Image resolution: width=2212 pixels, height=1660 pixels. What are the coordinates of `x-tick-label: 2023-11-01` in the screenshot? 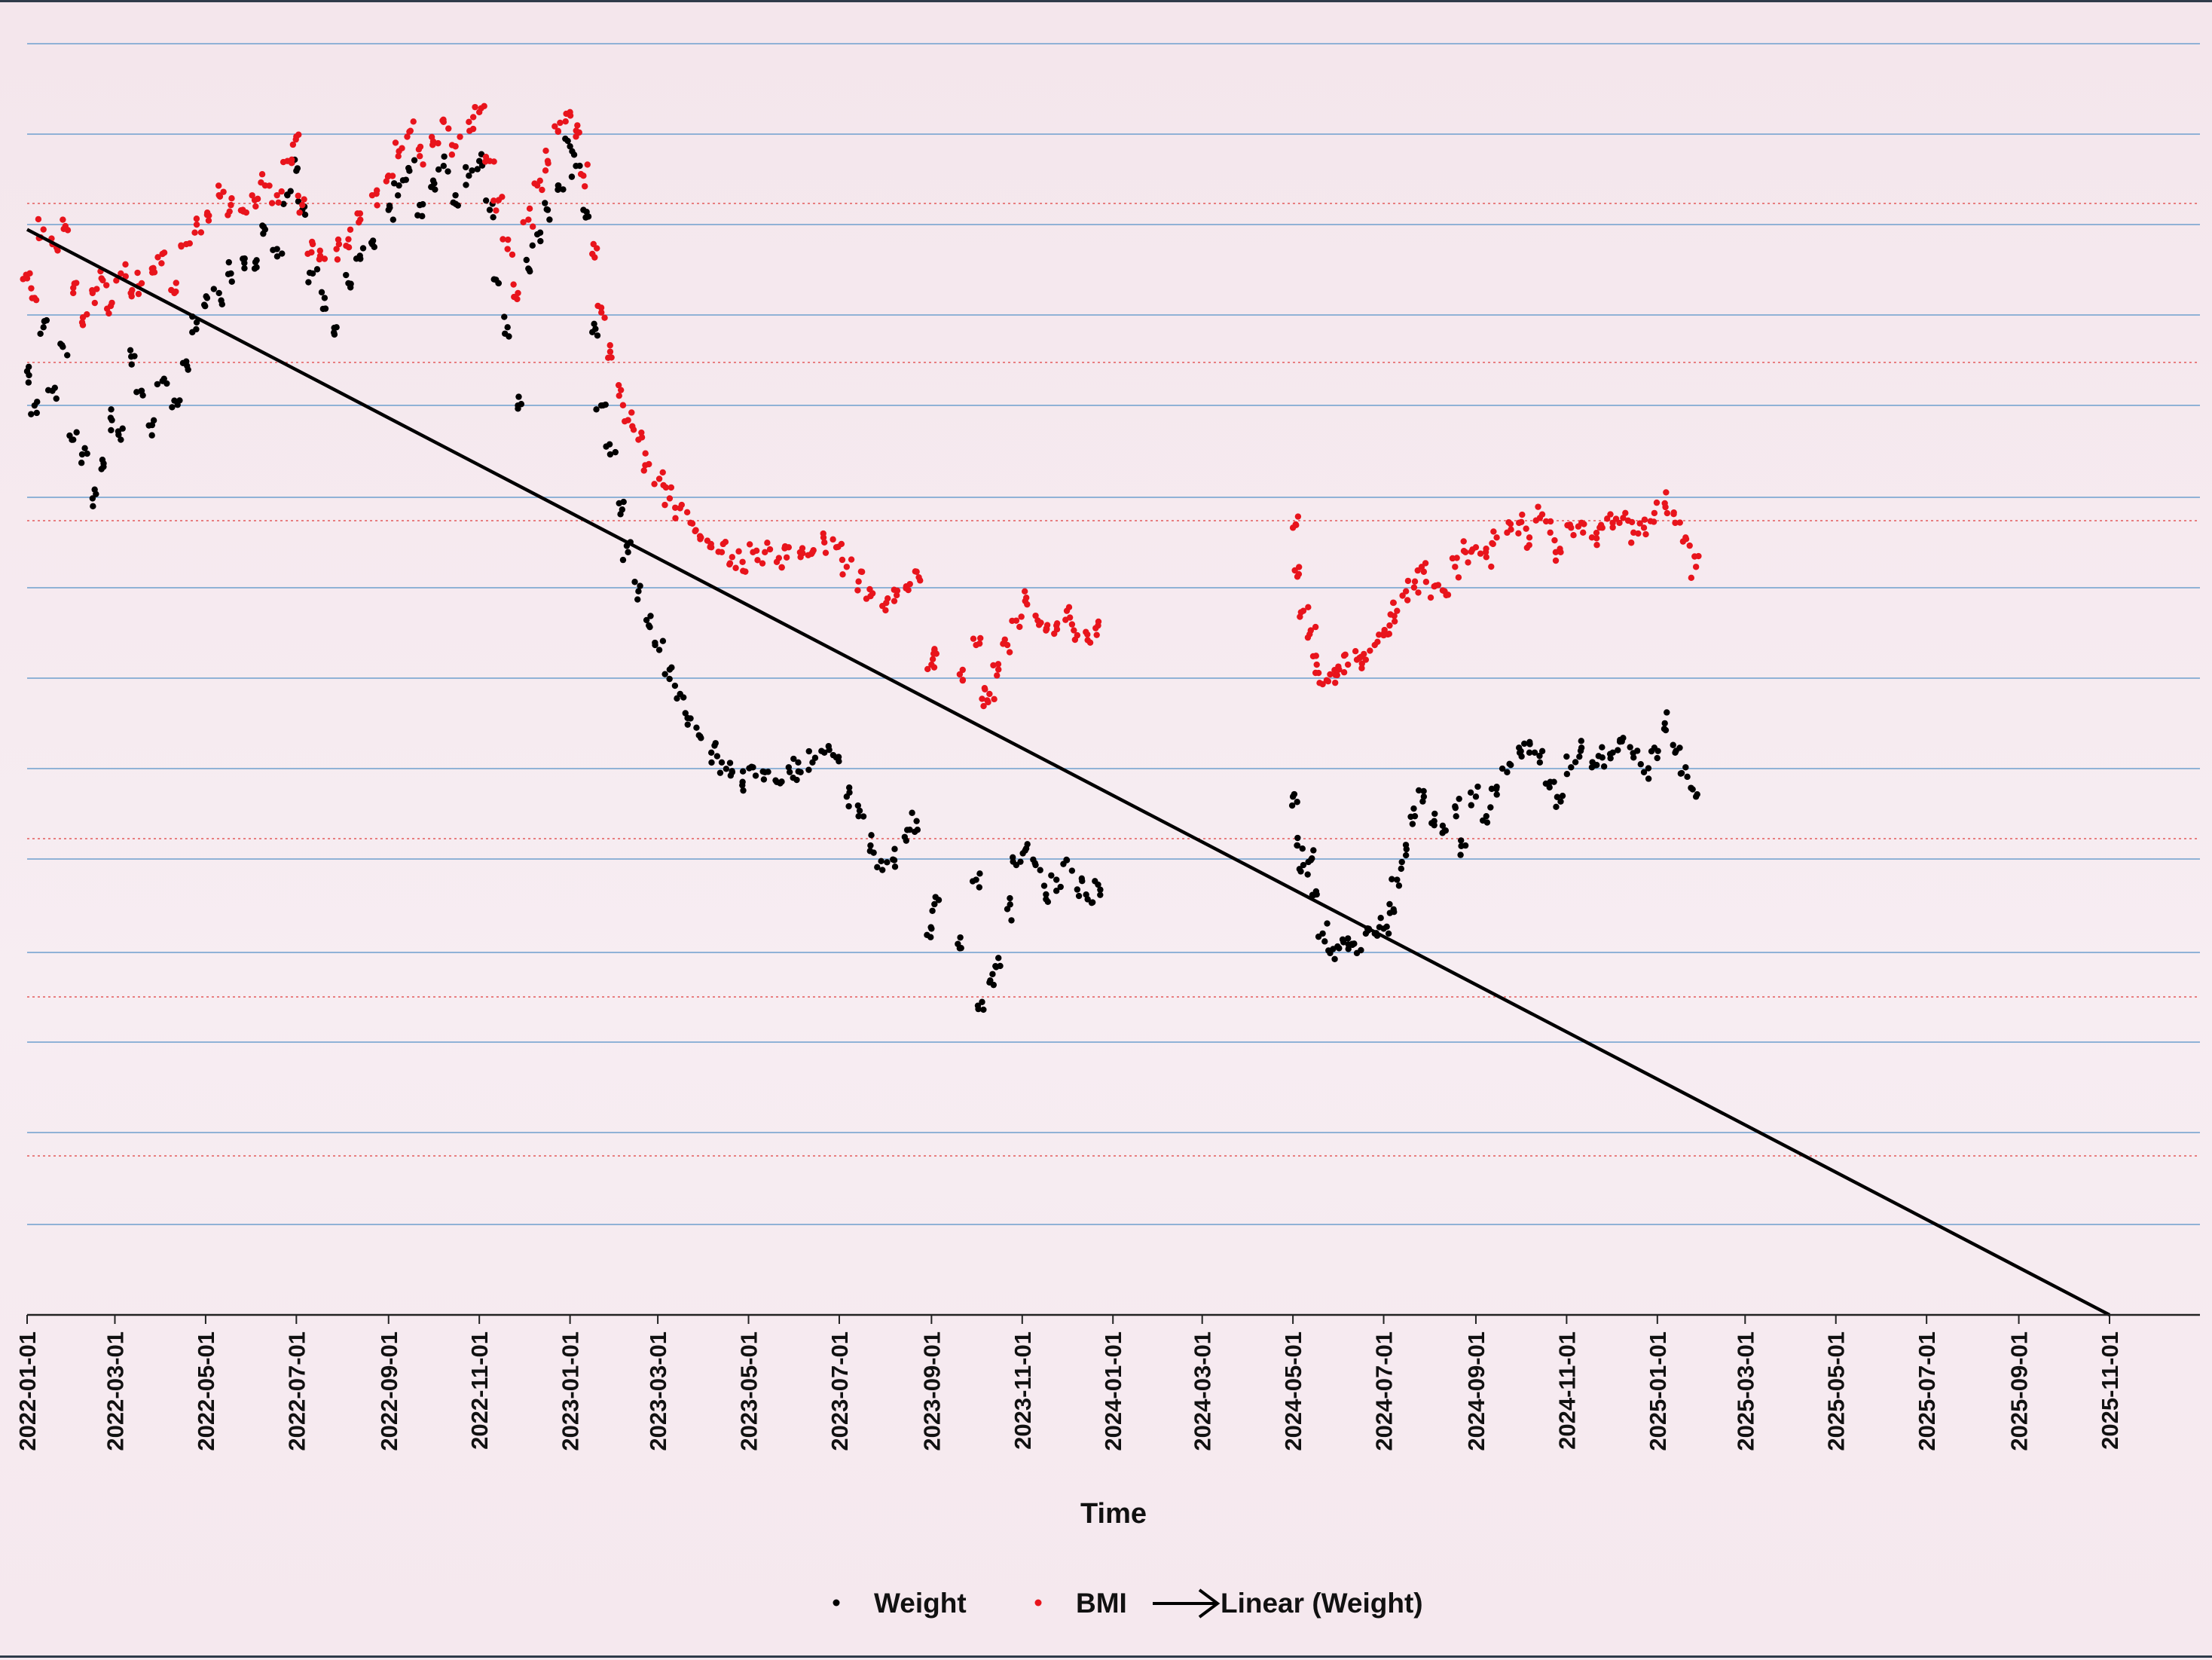 It's located at (1023, 1390).